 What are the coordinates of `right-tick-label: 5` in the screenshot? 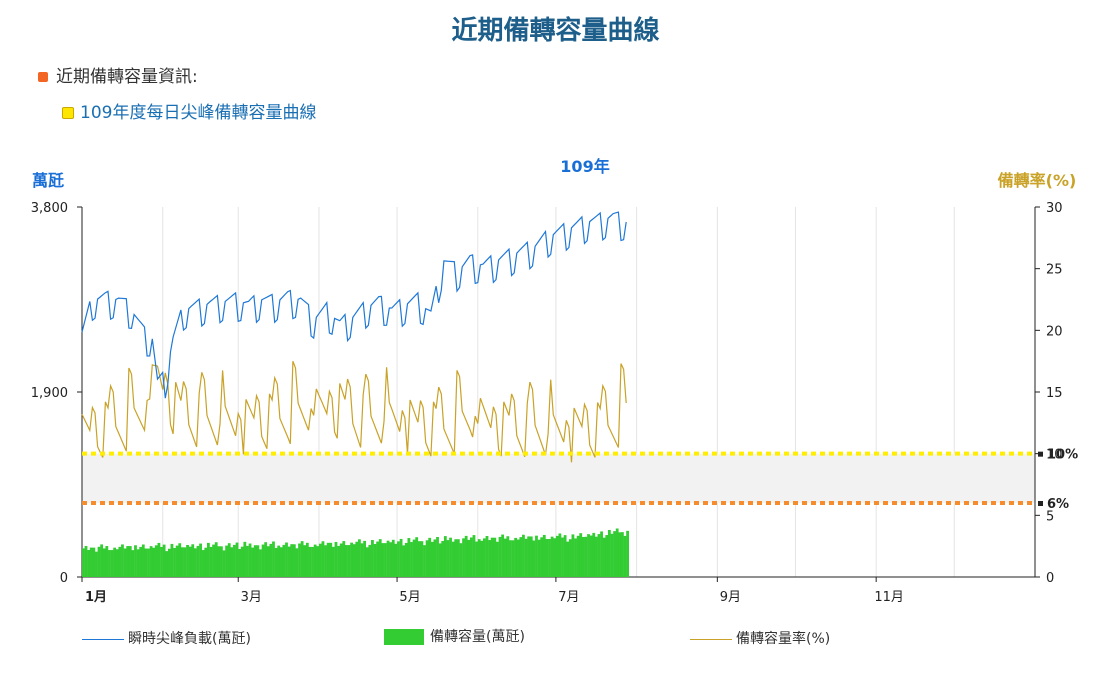 It's located at (1050, 516).